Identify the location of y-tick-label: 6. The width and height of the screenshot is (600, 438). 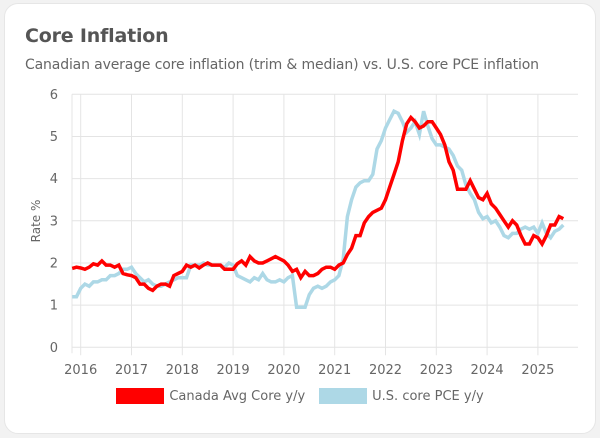
(54, 95).